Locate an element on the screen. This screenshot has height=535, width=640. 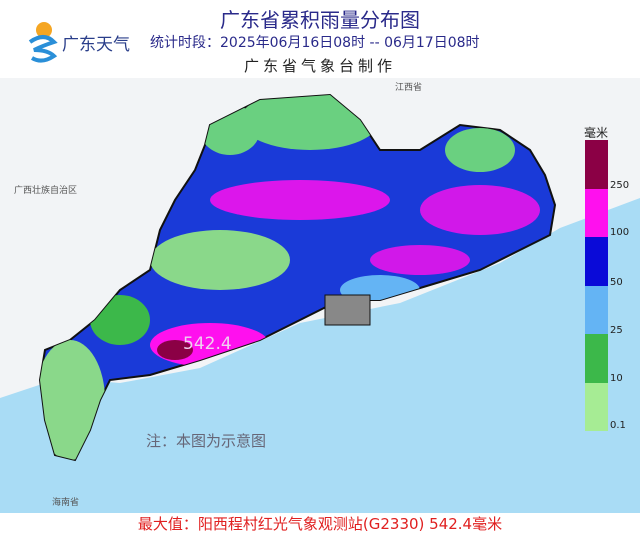
label-jiangxi: 江西省 is located at coordinates (409, 88).